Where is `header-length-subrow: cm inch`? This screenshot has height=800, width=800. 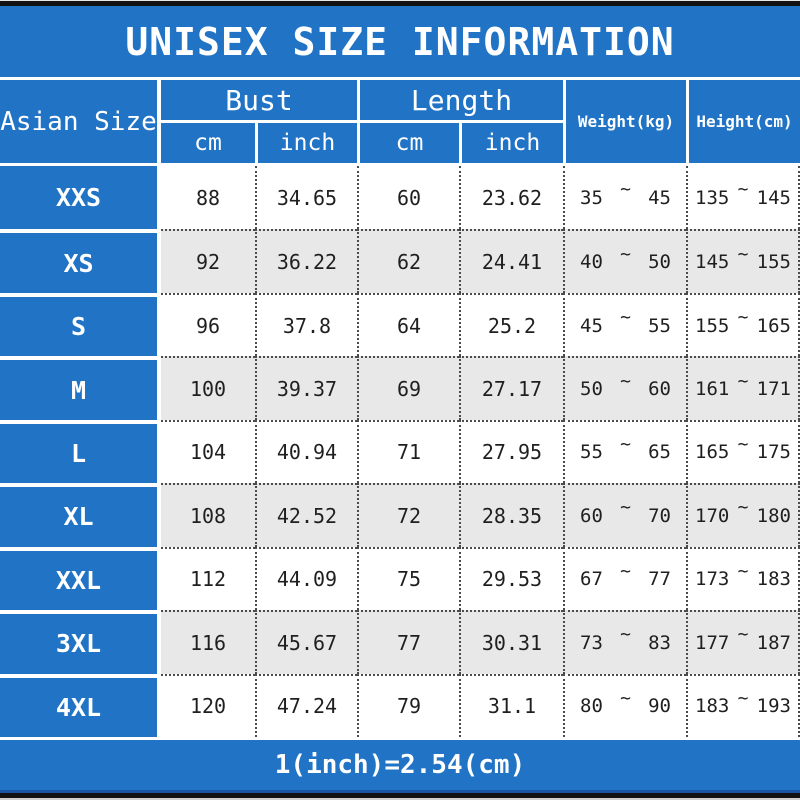 header-length-subrow: cm inch is located at coordinates (461, 143).